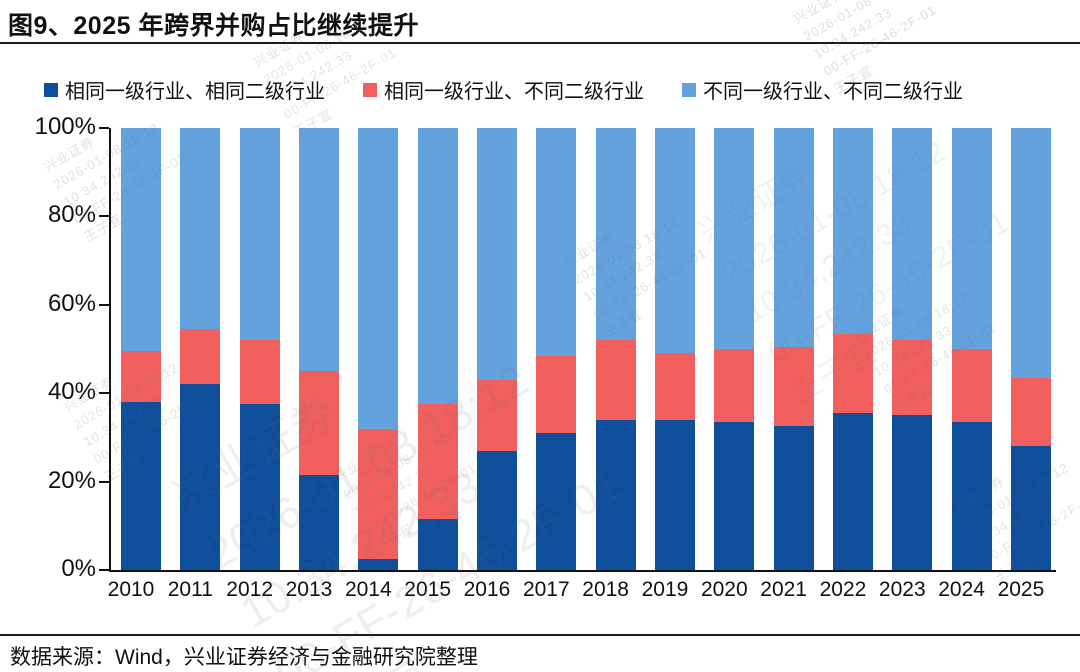 The height and width of the screenshot is (672, 1080). I want to click on bar-2022, so click(852, 349).